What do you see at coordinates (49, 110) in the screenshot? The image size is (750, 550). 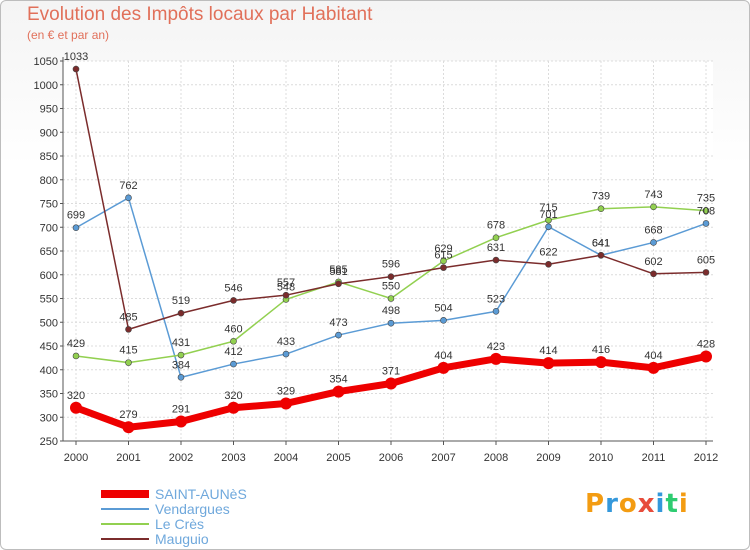 I see `y-tick-label: 950` at bounding box center [49, 110].